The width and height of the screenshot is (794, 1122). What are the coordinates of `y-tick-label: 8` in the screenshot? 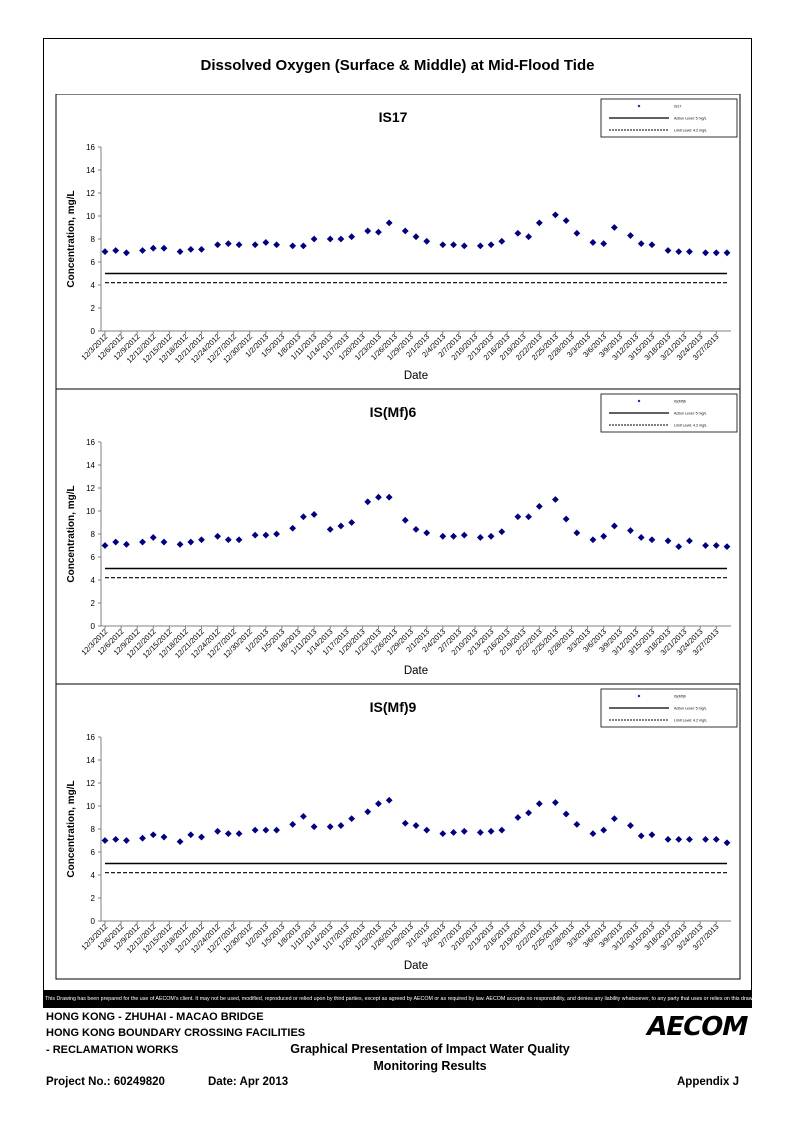 It's located at (93, 239).